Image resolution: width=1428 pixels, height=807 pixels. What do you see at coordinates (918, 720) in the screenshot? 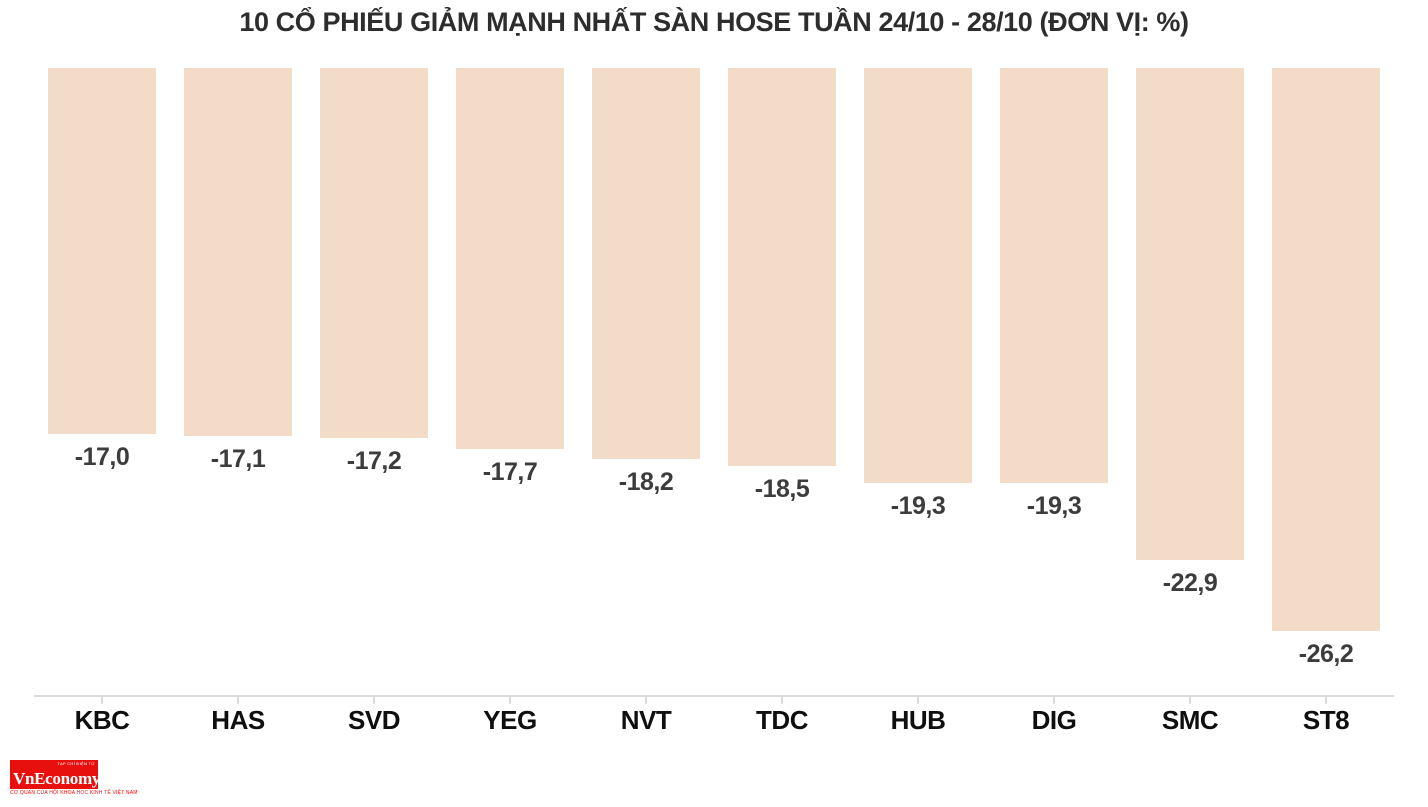
I see `category-label: HUB` at bounding box center [918, 720].